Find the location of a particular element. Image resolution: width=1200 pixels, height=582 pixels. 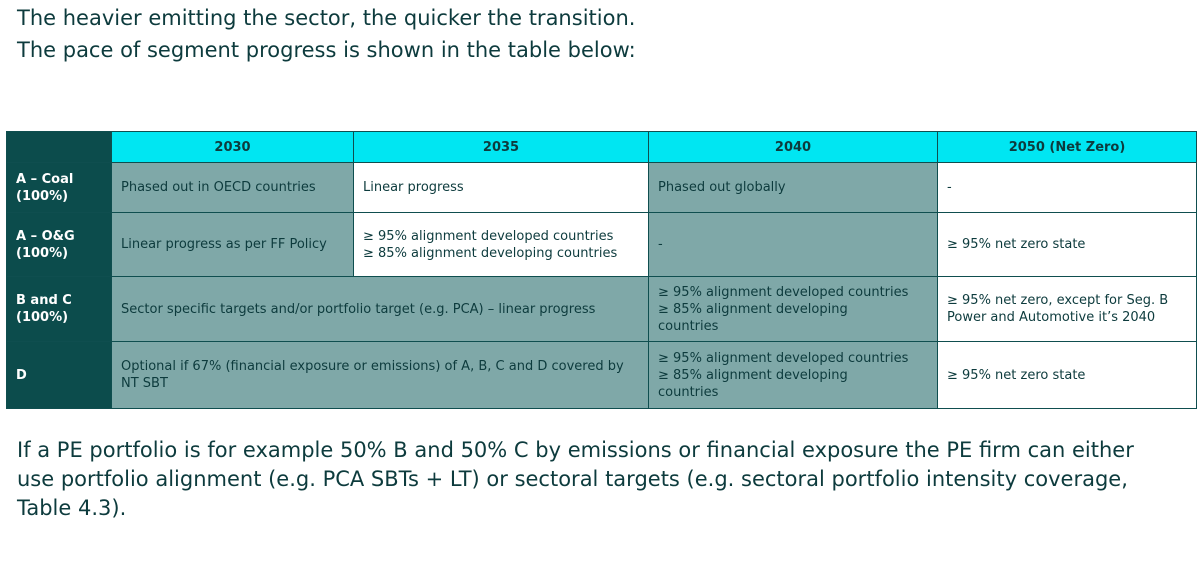

segment-label: A – O&G (100%) is located at coordinates (59, 244).